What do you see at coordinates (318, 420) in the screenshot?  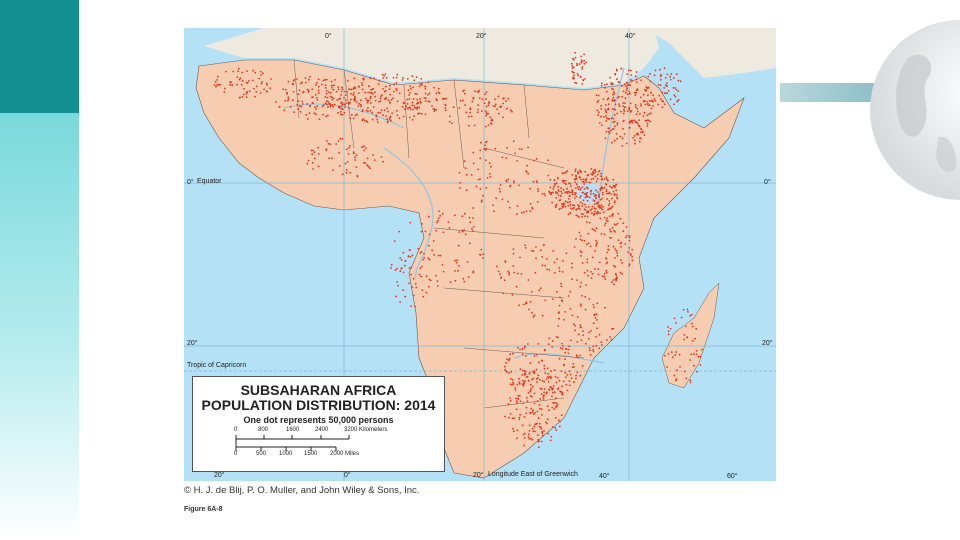 I see `legend-dot-note: One dot represents 50,000 persons` at bounding box center [318, 420].